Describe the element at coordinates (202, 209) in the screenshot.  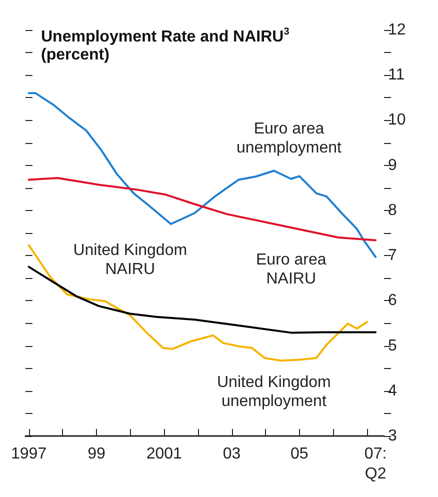
I see `line-series` at that location.